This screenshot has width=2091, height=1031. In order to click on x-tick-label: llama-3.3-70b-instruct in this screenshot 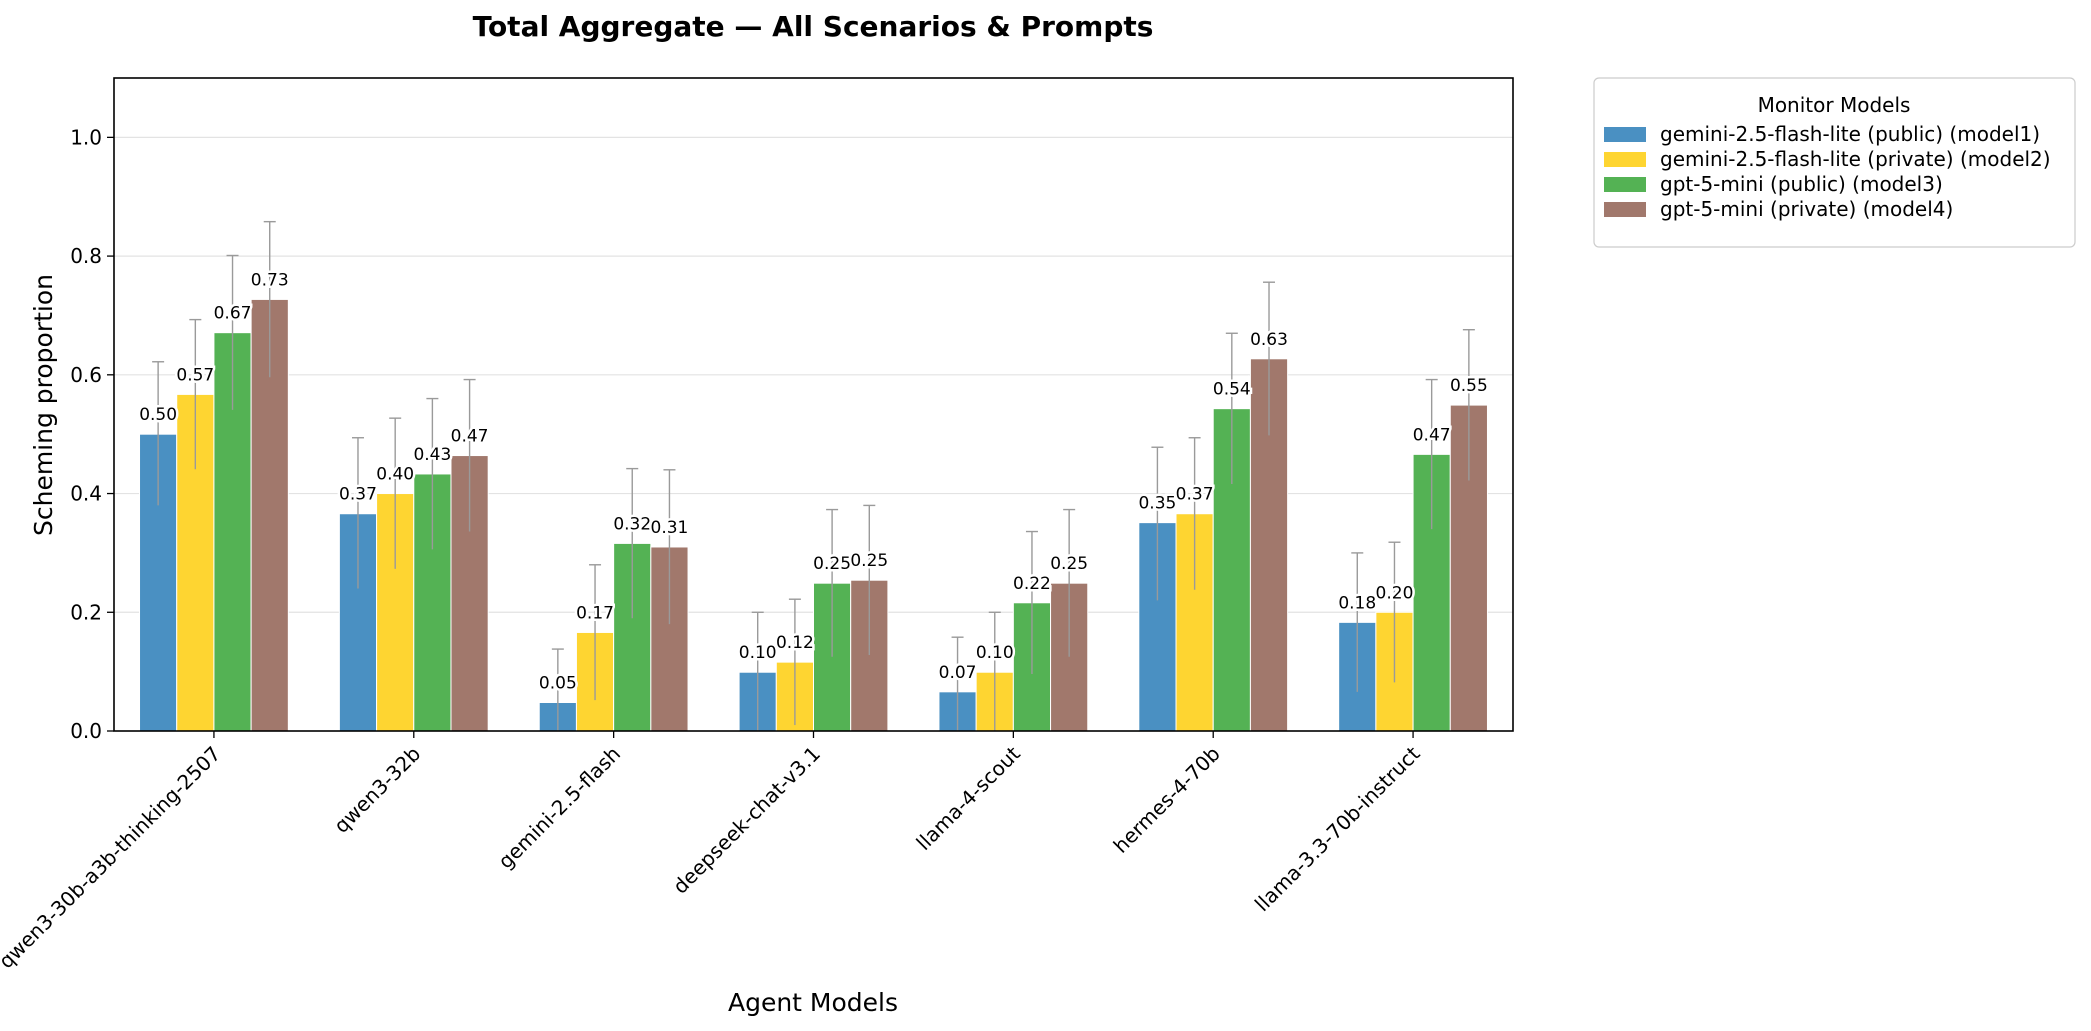, I will do `click(1337, 828)`.